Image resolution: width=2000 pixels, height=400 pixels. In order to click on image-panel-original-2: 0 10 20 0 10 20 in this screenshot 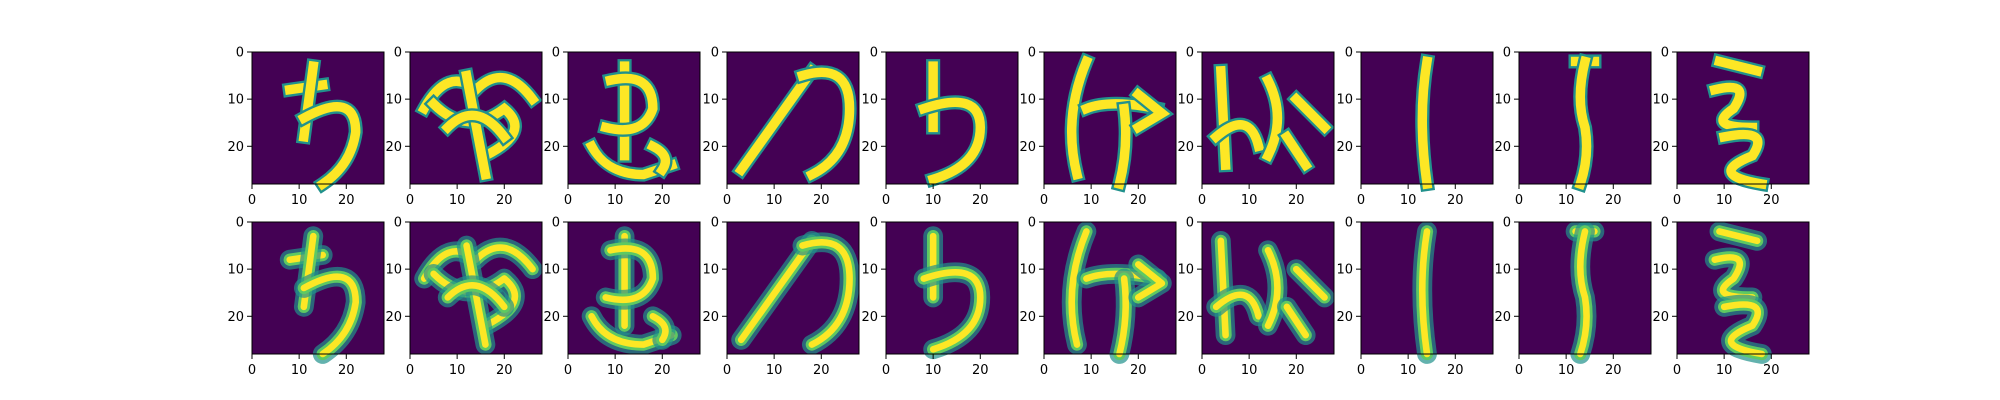, I will do `click(464, 127)`.